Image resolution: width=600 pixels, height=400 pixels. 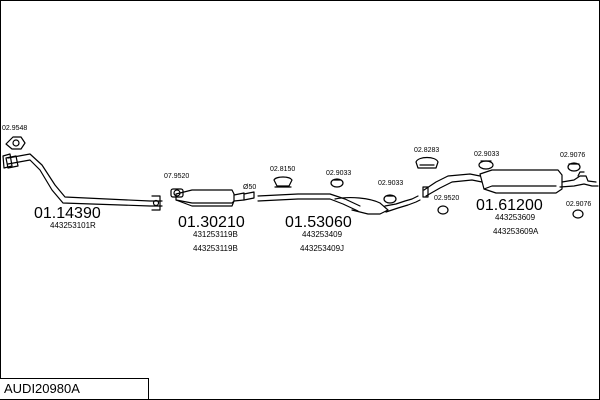 I want to click on mount-02-9033-b-shape, so click(x=390, y=199).